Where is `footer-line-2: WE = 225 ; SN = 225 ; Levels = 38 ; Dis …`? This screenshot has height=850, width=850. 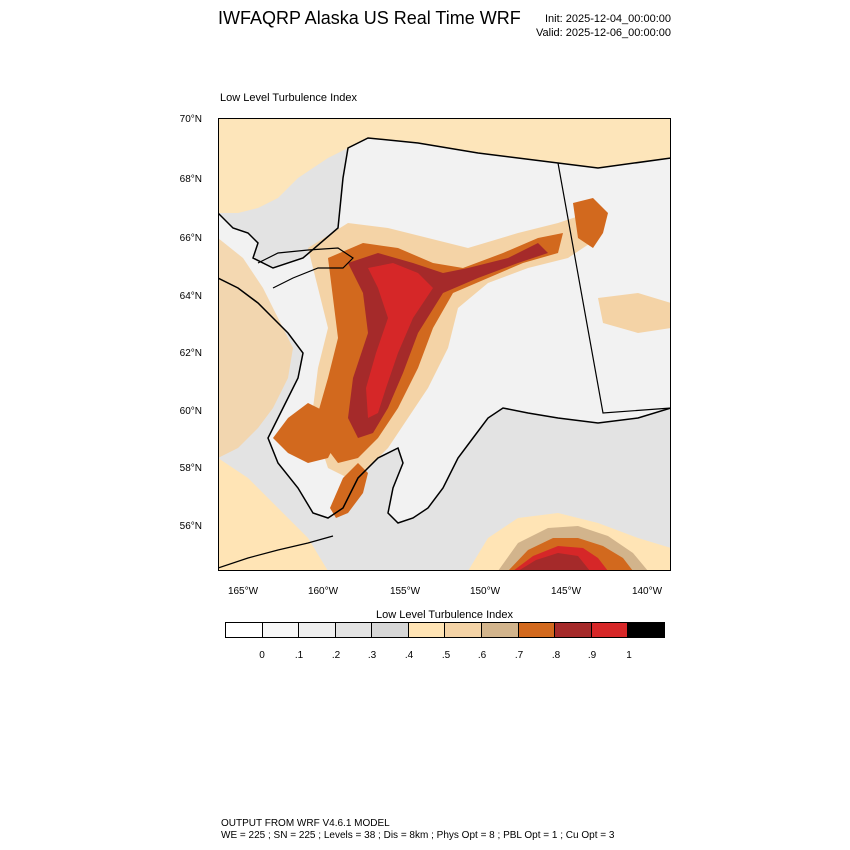
footer-line-2: WE = 225 ; SN = 225 ; Levels = 38 ; Dis … is located at coordinates (418, 835).